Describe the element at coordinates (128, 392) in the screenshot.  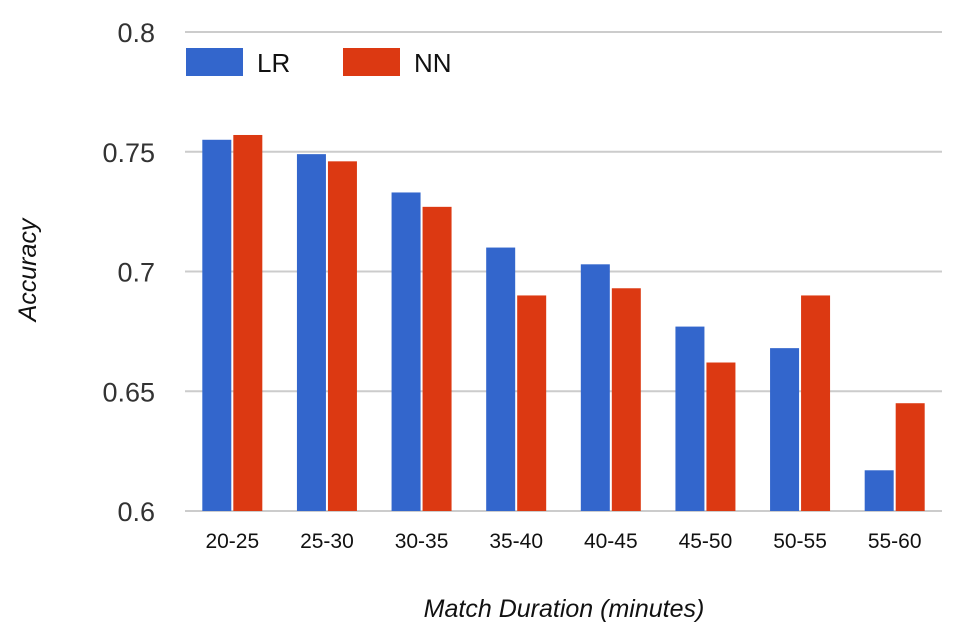
I see `y-tick-label: 0.65` at that location.